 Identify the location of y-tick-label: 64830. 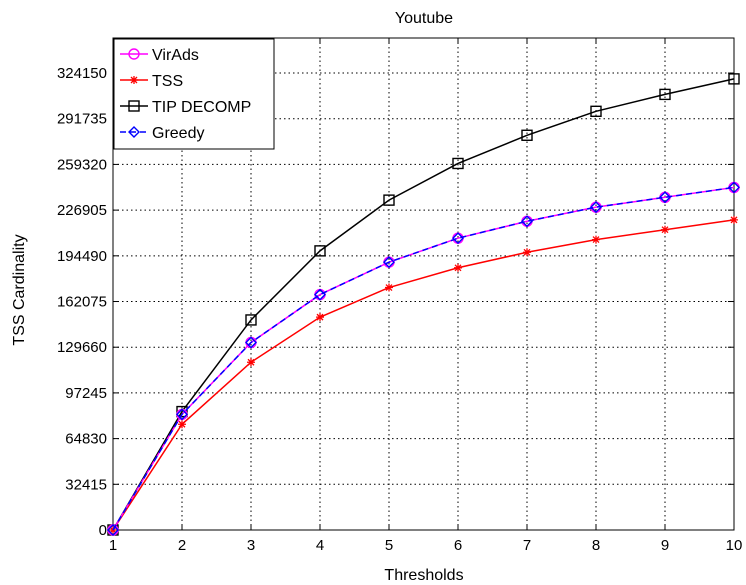
(86, 439).